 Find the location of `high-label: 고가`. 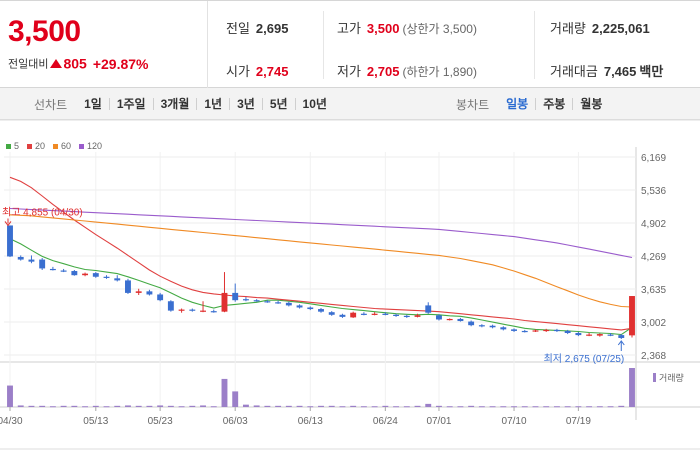

high-label: 고가 is located at coordinates (349, 28).